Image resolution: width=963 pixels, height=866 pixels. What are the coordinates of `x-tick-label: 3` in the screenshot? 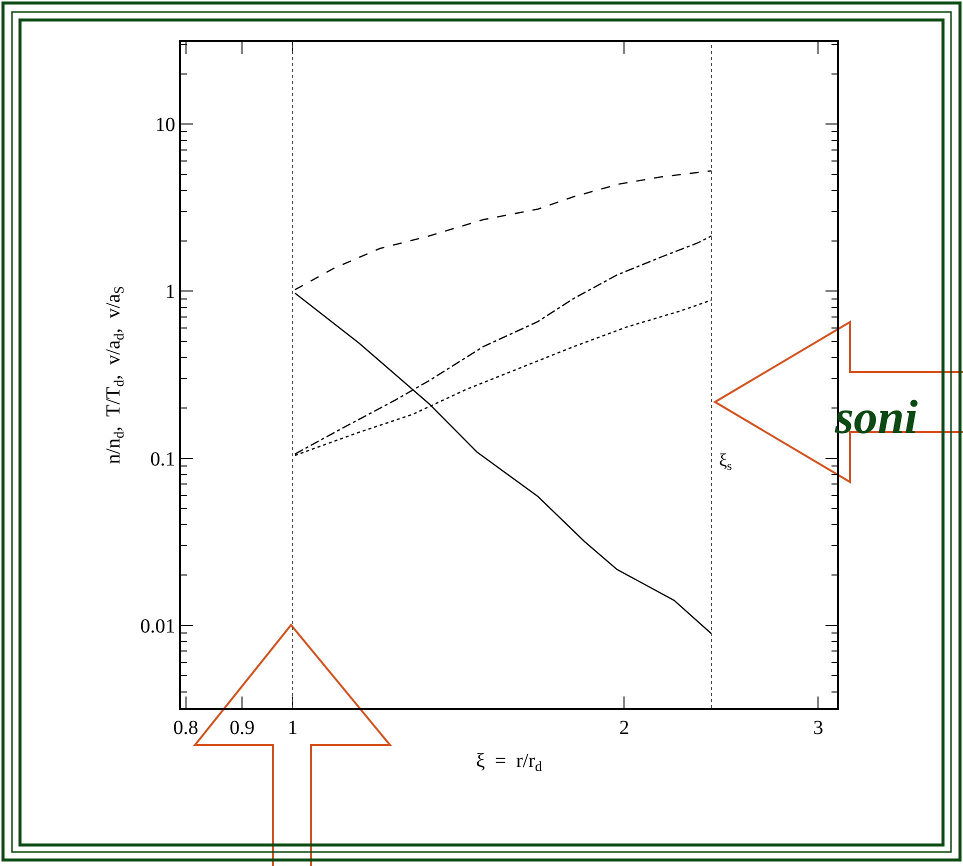 It's located at (818, 727).